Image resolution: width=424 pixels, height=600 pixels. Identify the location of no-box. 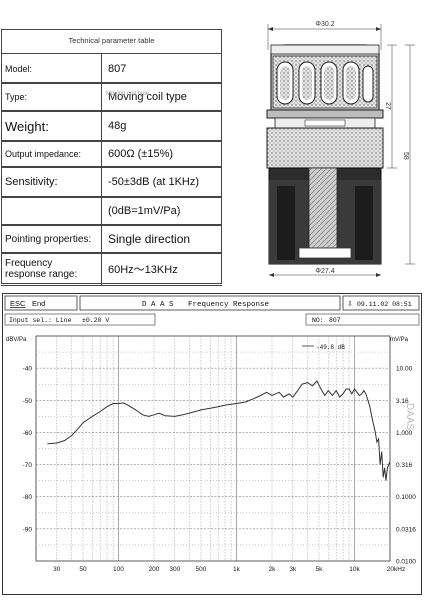
(362, 319).